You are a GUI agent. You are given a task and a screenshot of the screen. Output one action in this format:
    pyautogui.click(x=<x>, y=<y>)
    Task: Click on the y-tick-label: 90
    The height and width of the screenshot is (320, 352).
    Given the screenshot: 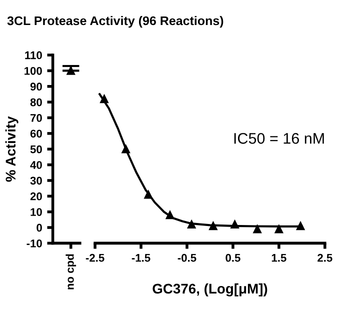 What is the action you would take?
    pyautogui.click(x=36, y=86)
    